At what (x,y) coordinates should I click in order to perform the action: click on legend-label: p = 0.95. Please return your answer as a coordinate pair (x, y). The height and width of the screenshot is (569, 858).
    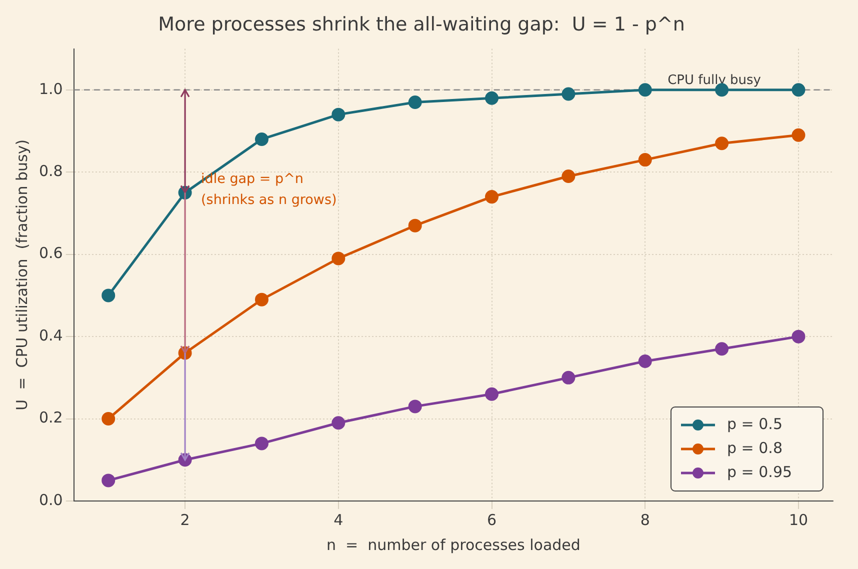
    Looking at the image, I should click on (759, 471).